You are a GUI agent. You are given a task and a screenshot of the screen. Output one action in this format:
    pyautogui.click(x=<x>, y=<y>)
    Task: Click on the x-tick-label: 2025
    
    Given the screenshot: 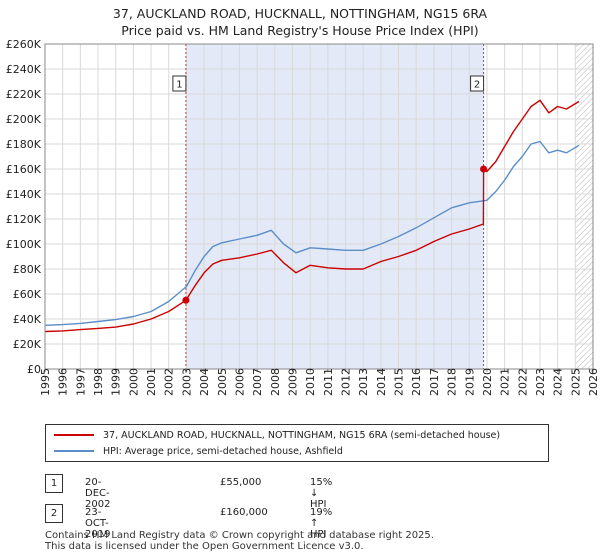 What is the action you would take?
    pyautogui.click(x=575, y=382)
    